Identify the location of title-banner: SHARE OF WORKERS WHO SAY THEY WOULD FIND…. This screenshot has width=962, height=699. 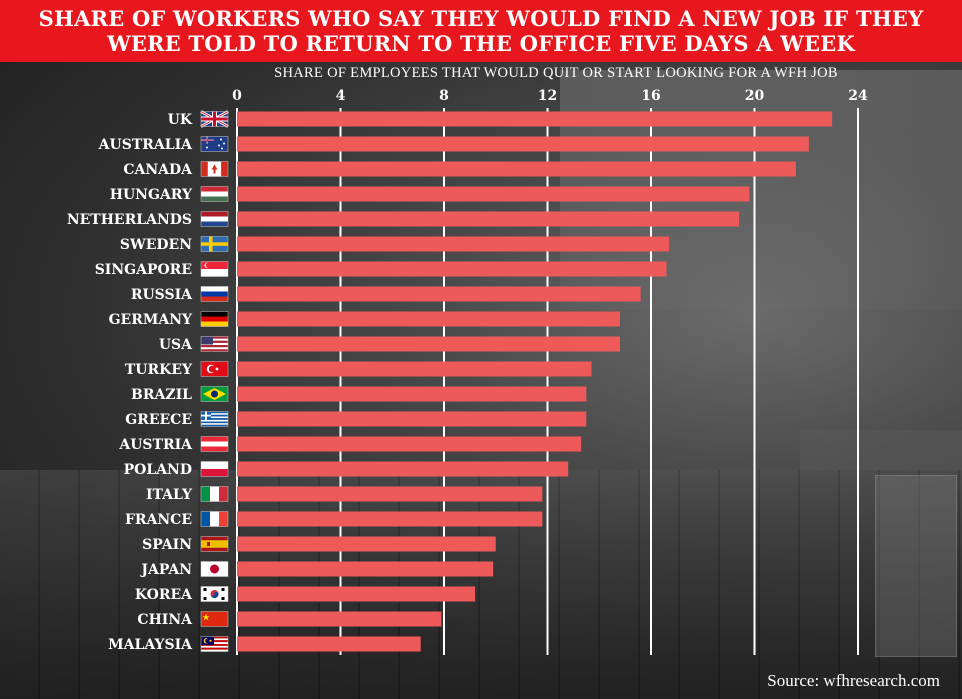
(481, 31).